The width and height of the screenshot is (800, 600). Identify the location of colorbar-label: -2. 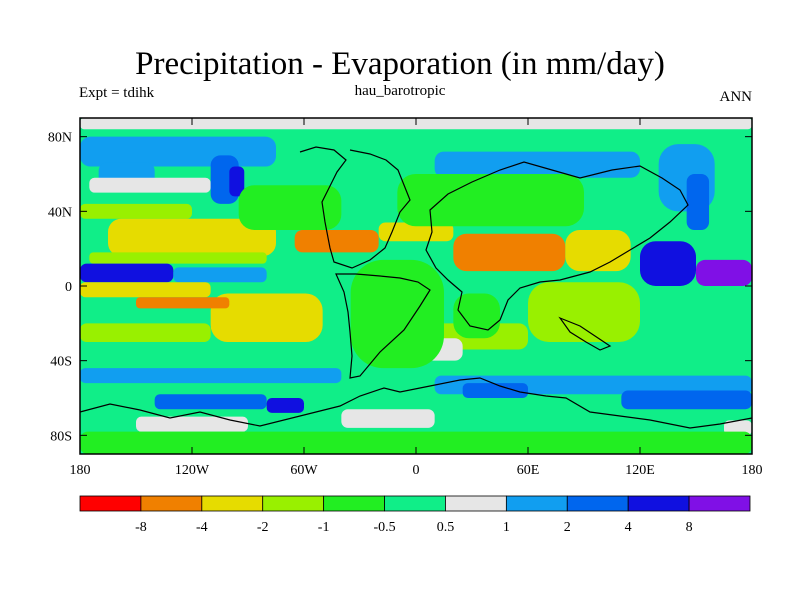
(263, 527).